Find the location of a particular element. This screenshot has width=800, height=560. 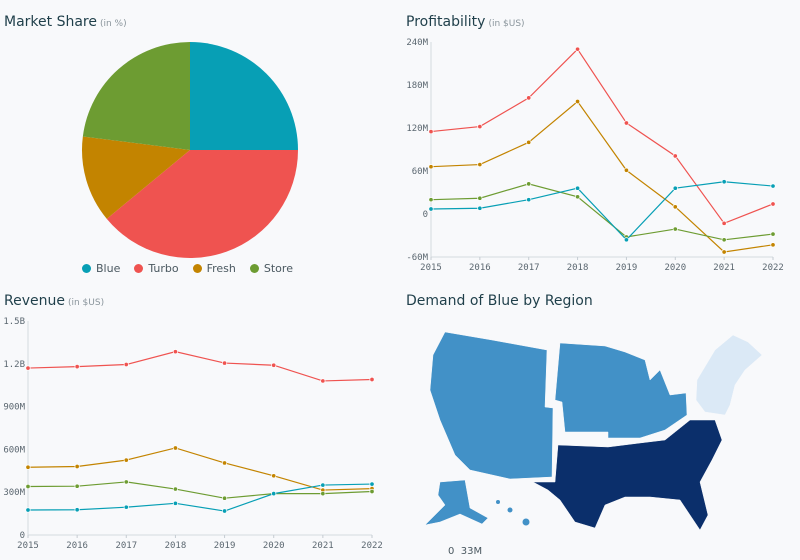

revenue-y-tick: 0 is located at coordinates (22, 536).